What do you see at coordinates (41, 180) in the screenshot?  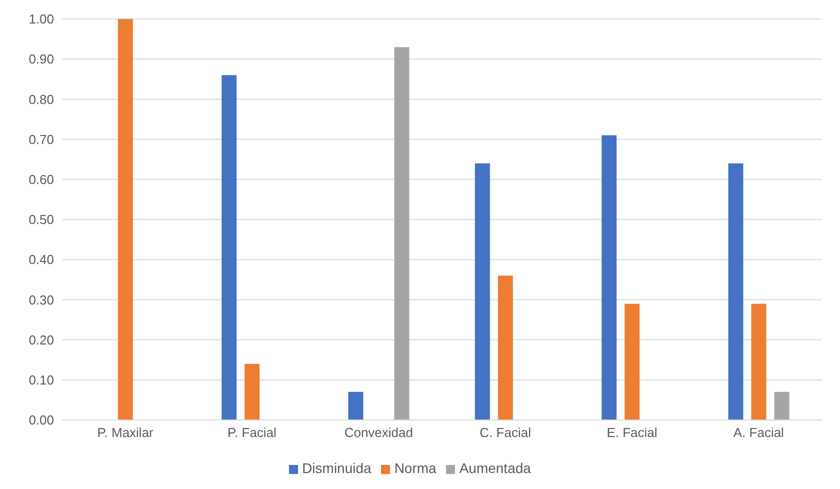 I see `y-tick-label: 0.60` at bounding box center [41, 180].